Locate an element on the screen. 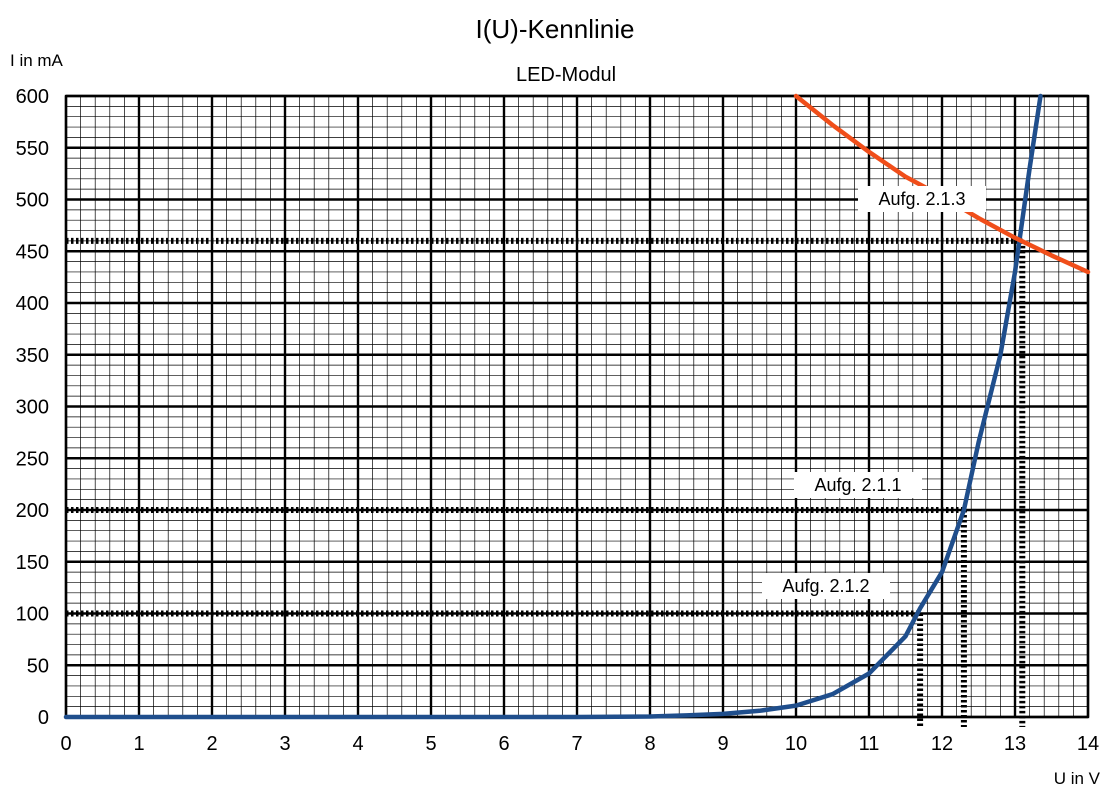 The width and height of the screenshot is (1106, 787). x-tick-label: 10 is located at coordinates (796, 744).